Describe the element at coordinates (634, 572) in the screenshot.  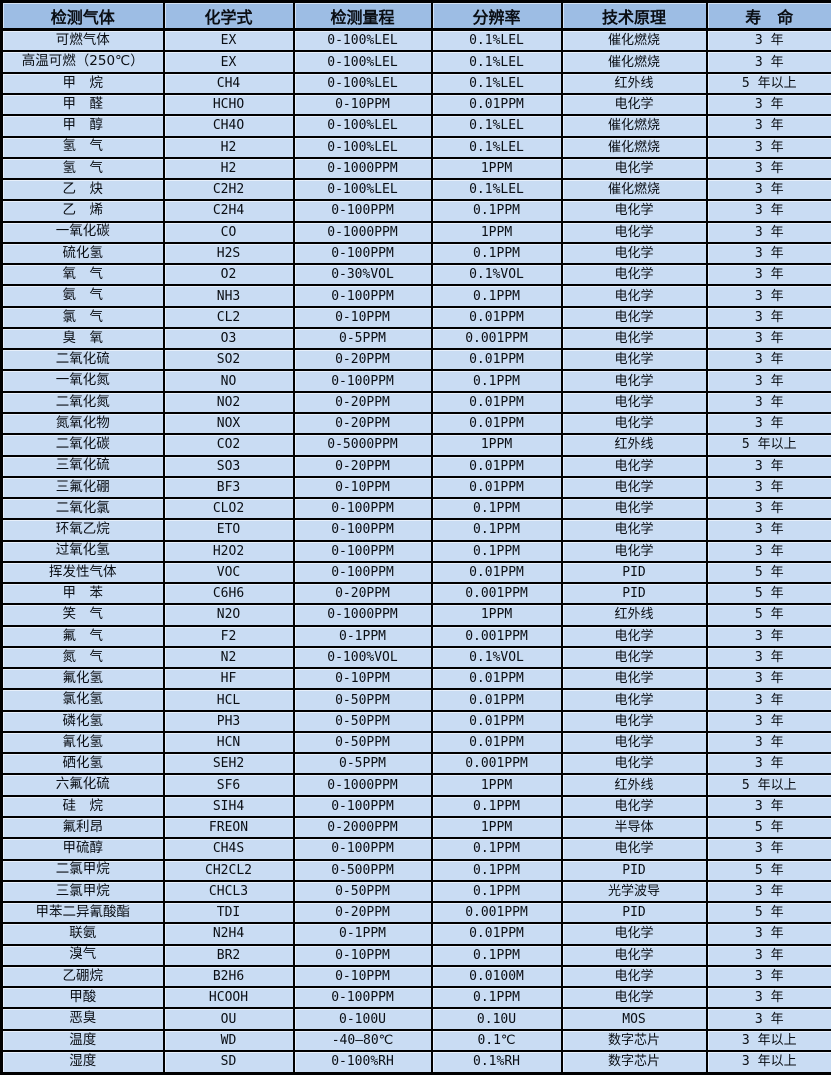
I see `cell-technology: PID` at that location.